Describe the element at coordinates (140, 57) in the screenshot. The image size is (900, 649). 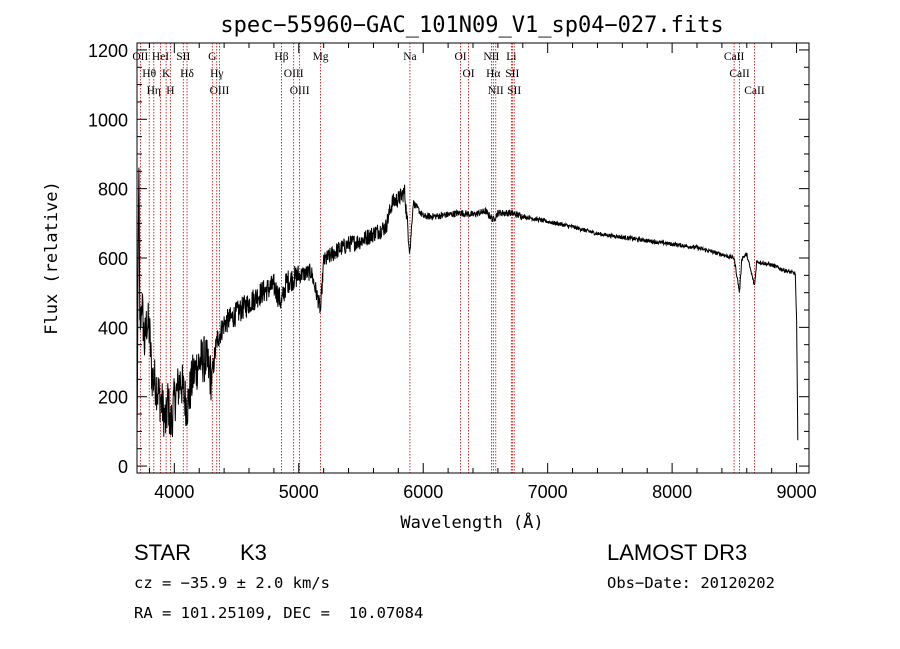
I see `spectral-line-label: OII` at that location.